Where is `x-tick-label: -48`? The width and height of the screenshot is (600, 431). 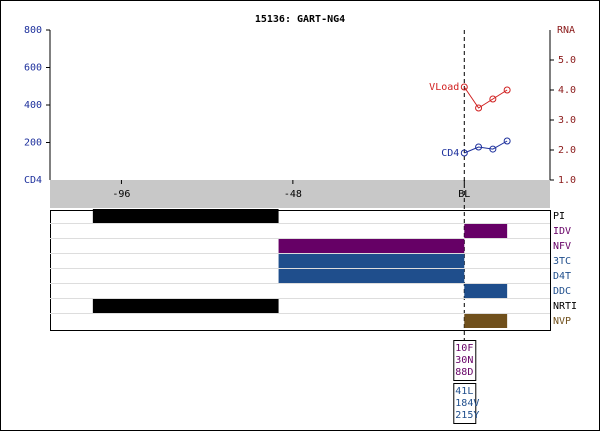
x-tick-label: -48 is located at coordinates (293, 194).